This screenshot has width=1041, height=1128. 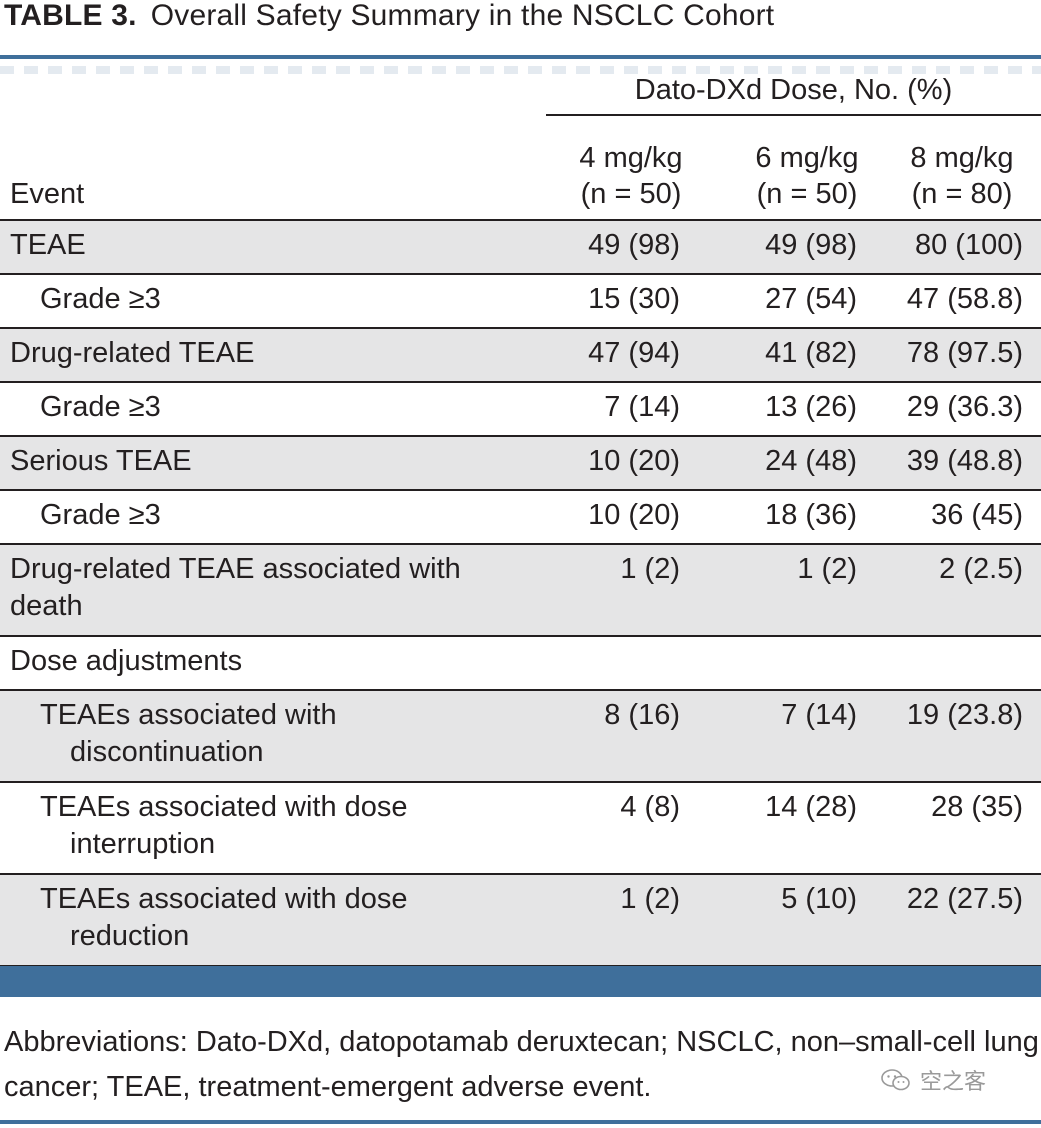 I want to click on value-cell: 19 (23.8), so click(x=964, y=715).